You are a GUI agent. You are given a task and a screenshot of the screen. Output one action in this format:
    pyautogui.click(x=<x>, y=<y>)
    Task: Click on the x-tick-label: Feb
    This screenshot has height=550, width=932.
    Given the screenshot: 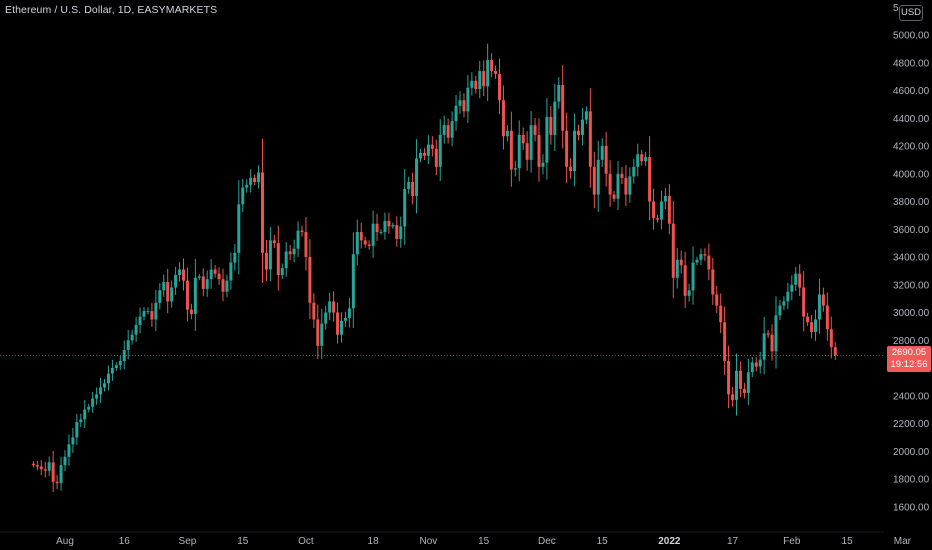 What is the action you would take?
    pyautogui.click(x=792, y=541)
    